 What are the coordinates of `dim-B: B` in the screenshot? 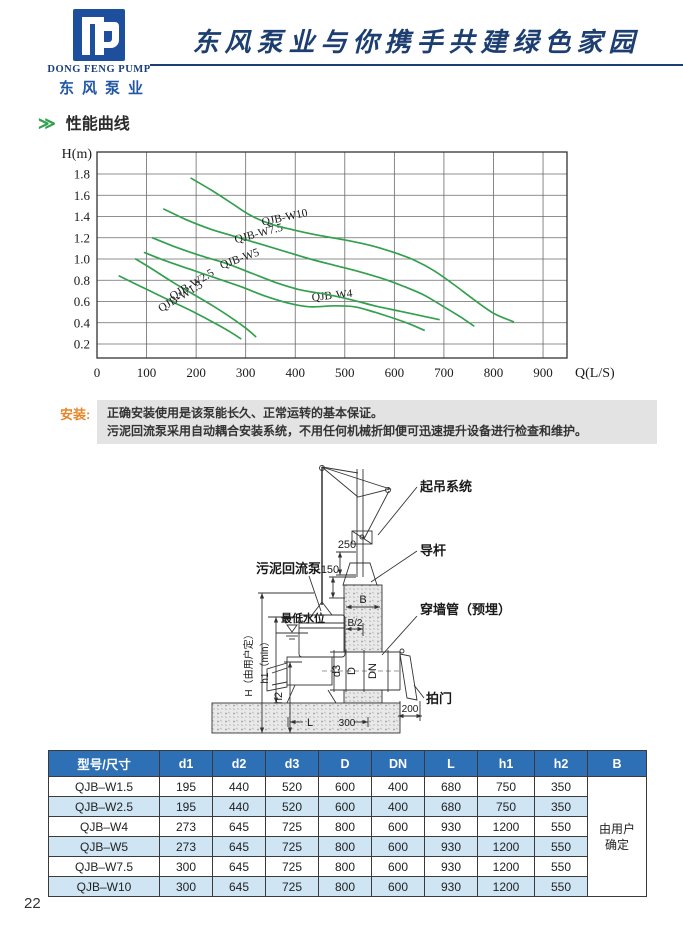 It's located at (362, 600).